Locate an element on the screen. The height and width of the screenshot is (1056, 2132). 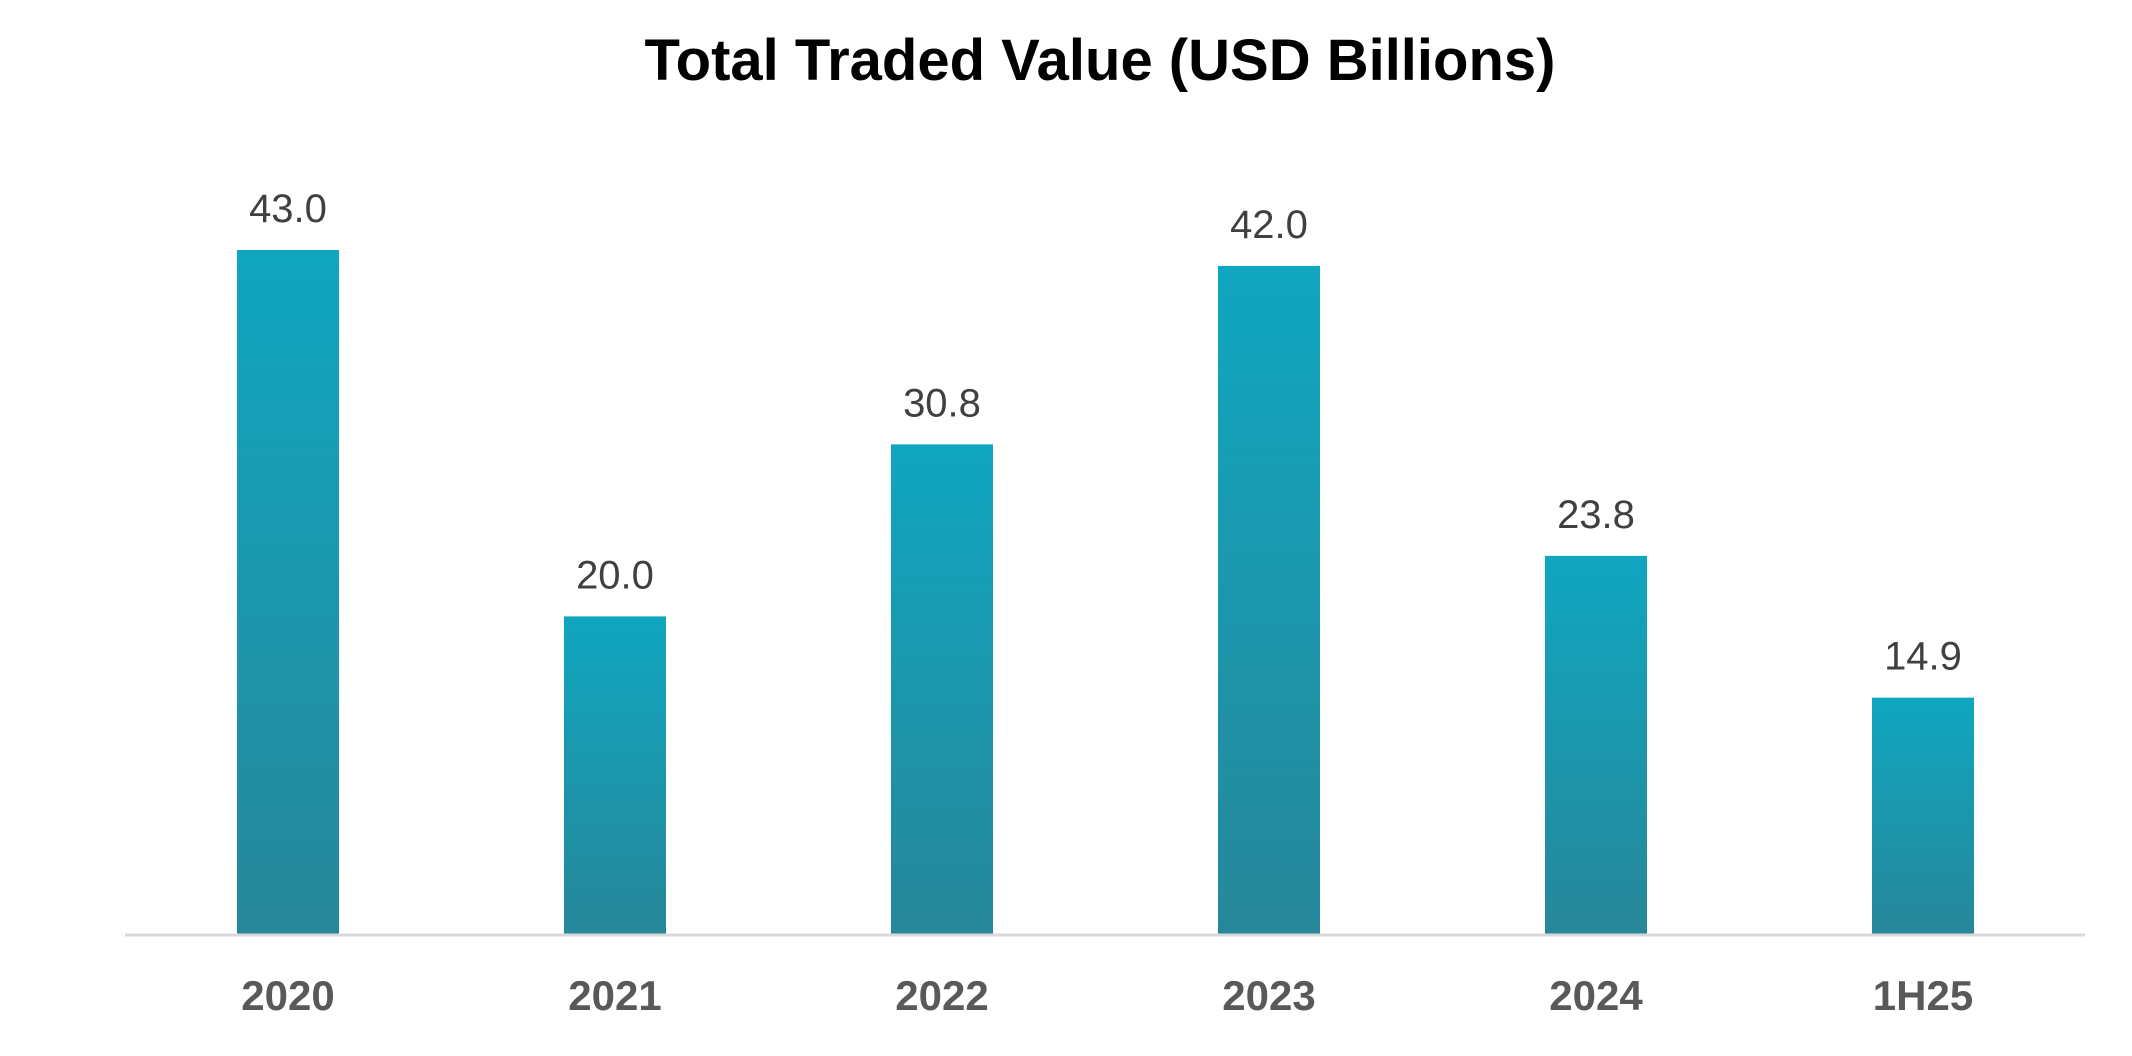
x-tick-label-2023: 2023 is located at coordinates (1268, 995).